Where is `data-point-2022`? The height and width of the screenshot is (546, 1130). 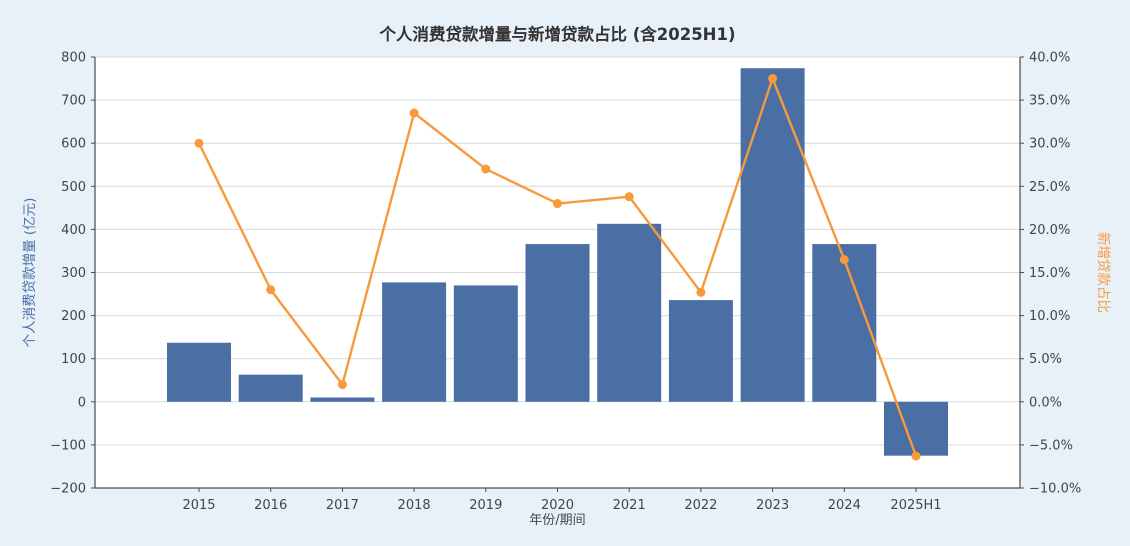 data-point-2022 is located at coordinates (701, 292).